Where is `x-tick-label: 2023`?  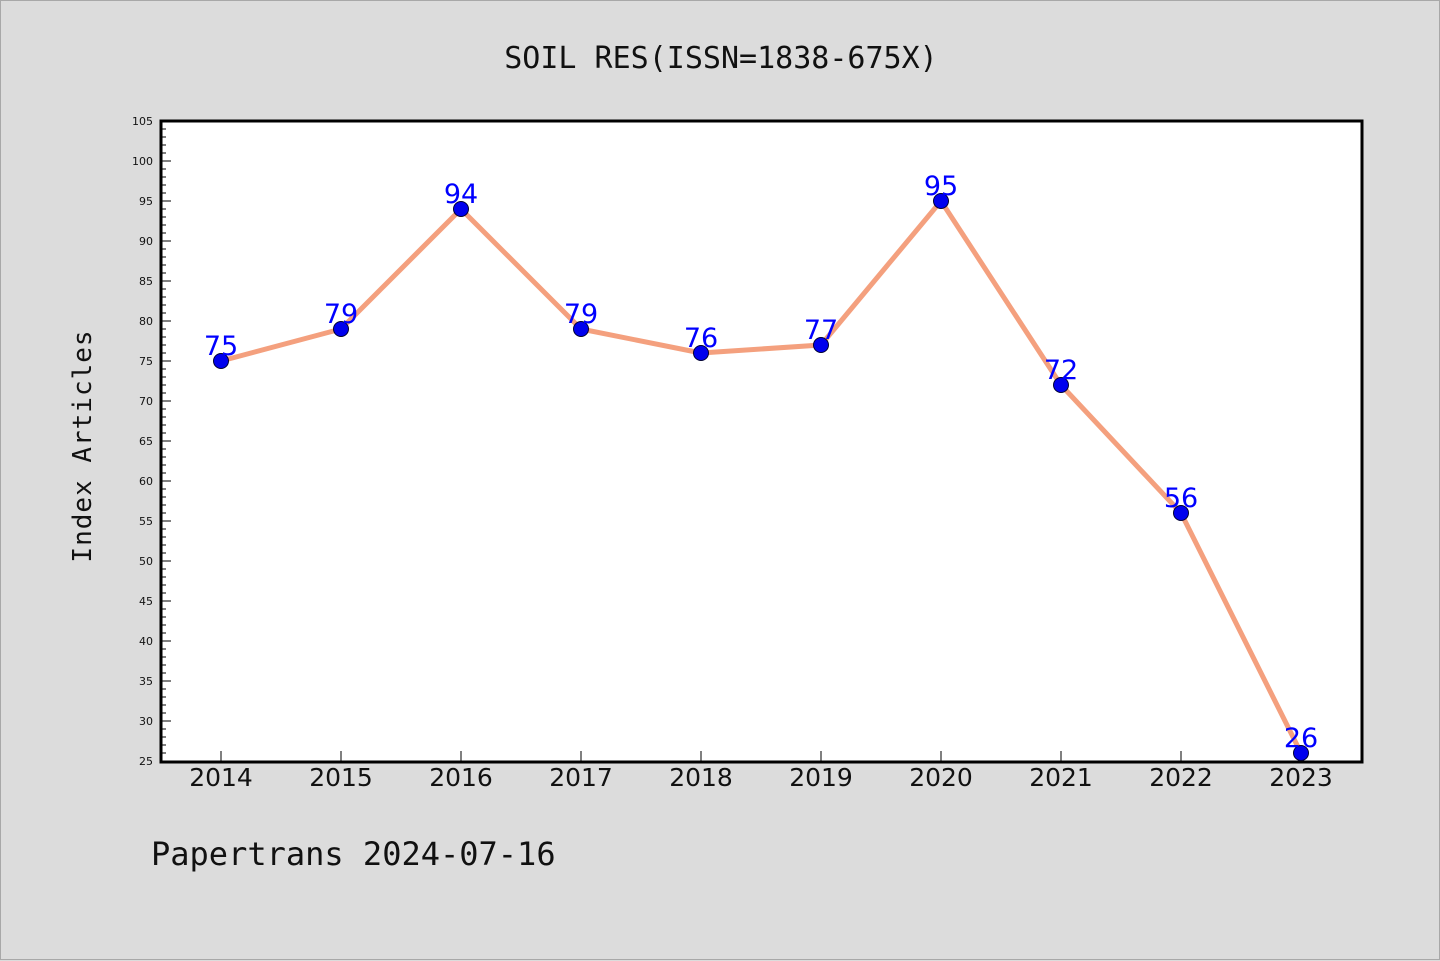
x-tick-label: 2023 is located at coordinates (1301, 777).